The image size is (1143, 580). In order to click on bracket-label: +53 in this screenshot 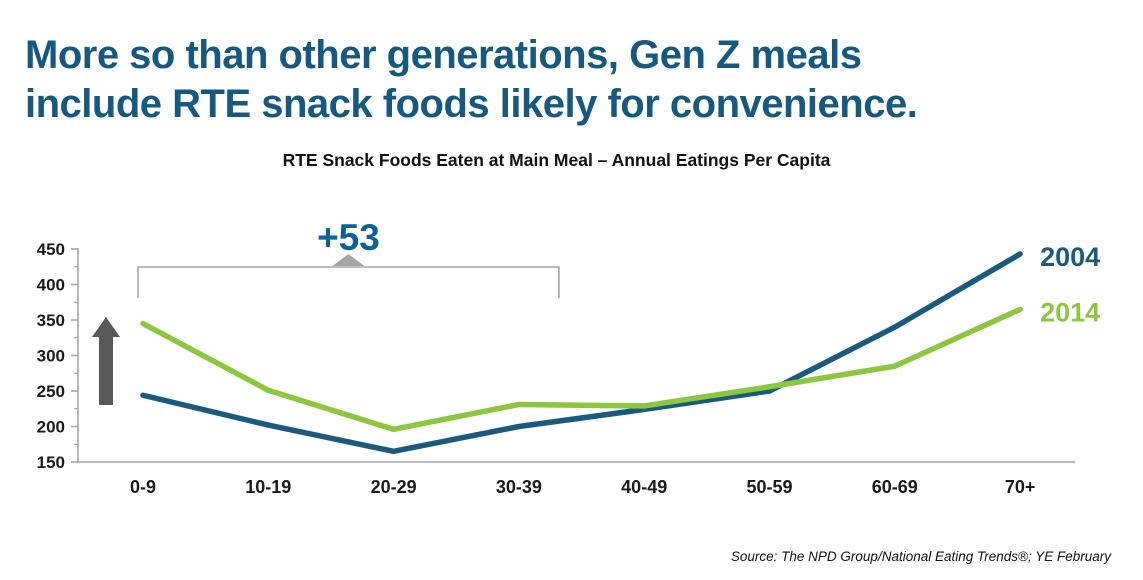, I will do `click(348, 237)`.